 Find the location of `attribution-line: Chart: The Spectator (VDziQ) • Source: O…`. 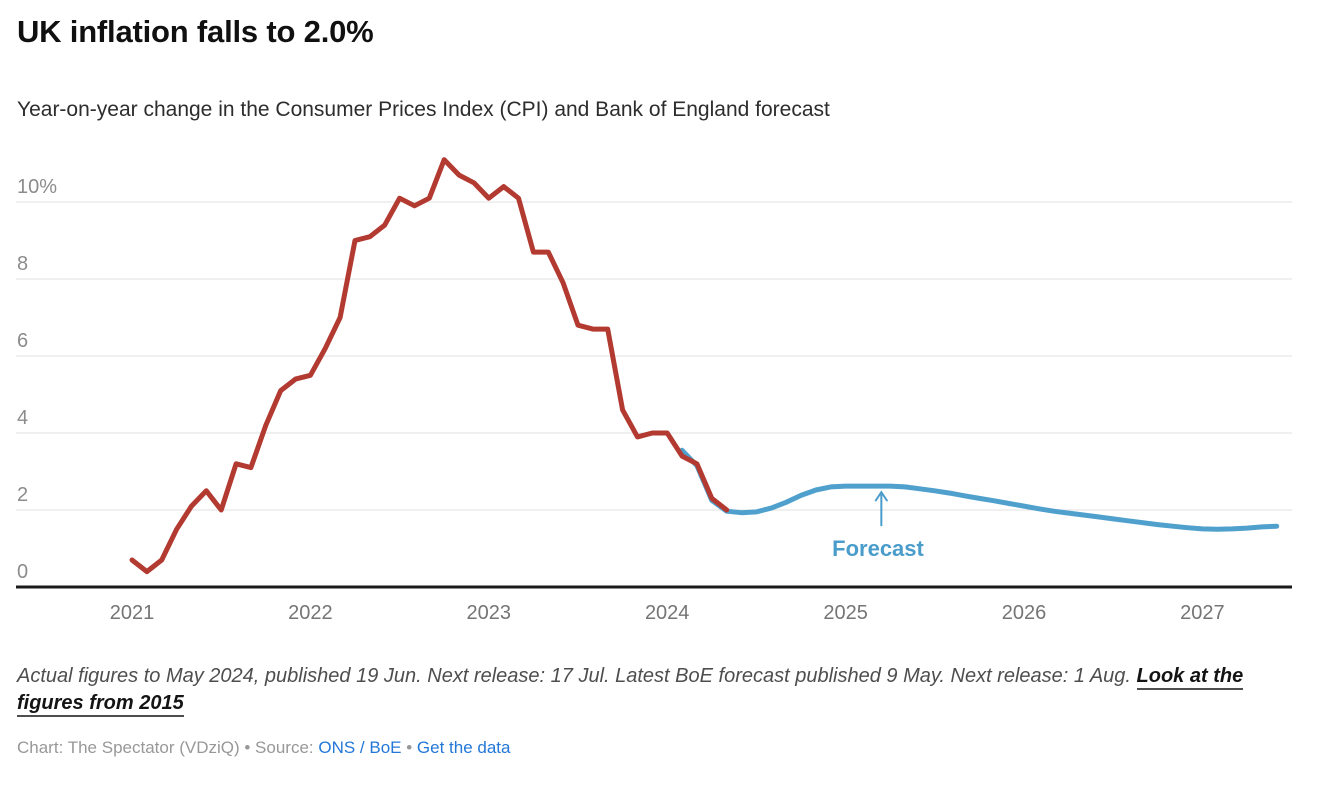

attribution-line: Chart: The Spectator (VDziQ) • Source: O… is located at coordinates (264, 748).